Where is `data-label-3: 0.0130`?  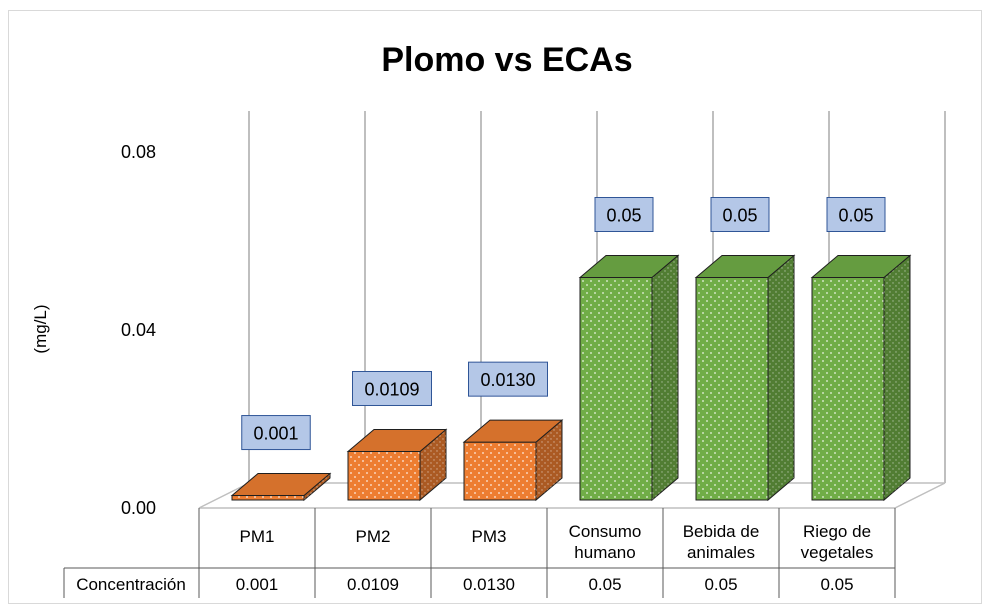 data-label-3: 0.0130 is located at coordinates (508, 379).